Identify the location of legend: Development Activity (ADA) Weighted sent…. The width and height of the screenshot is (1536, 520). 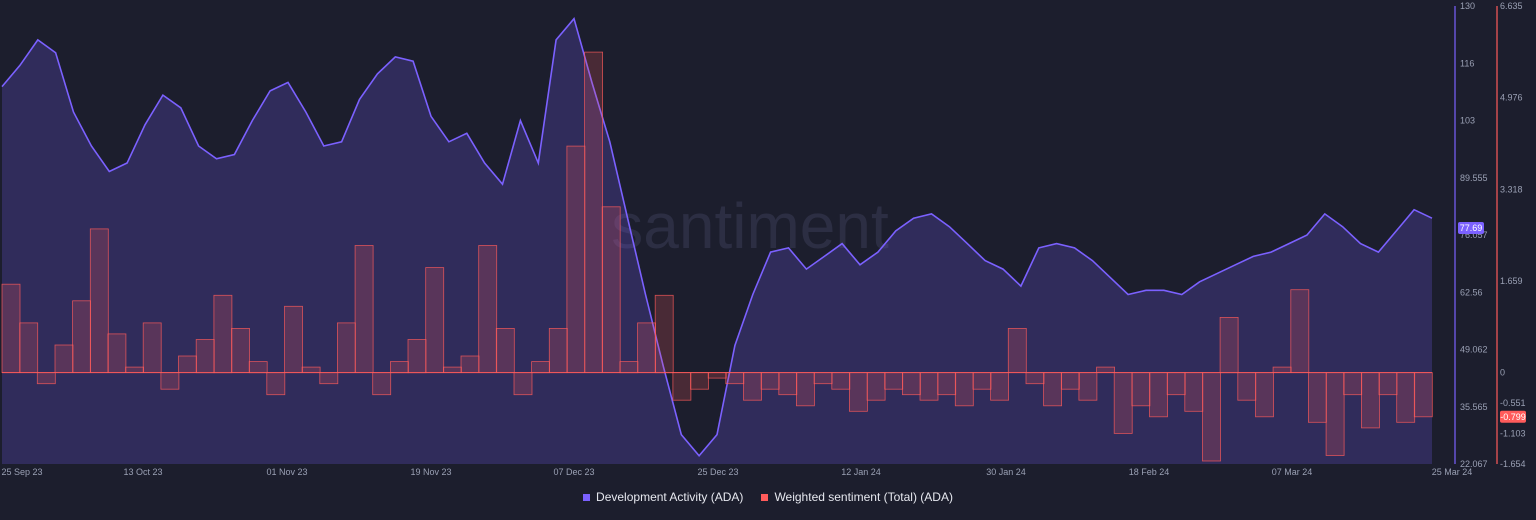
(768, 497).